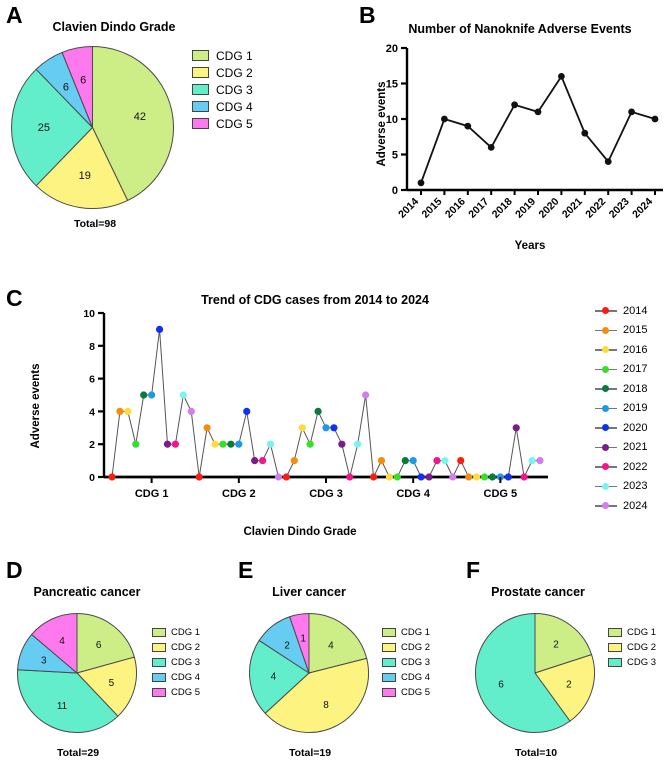  I want to click on panel-c-point-CDG4-2024, so click(453, 477).